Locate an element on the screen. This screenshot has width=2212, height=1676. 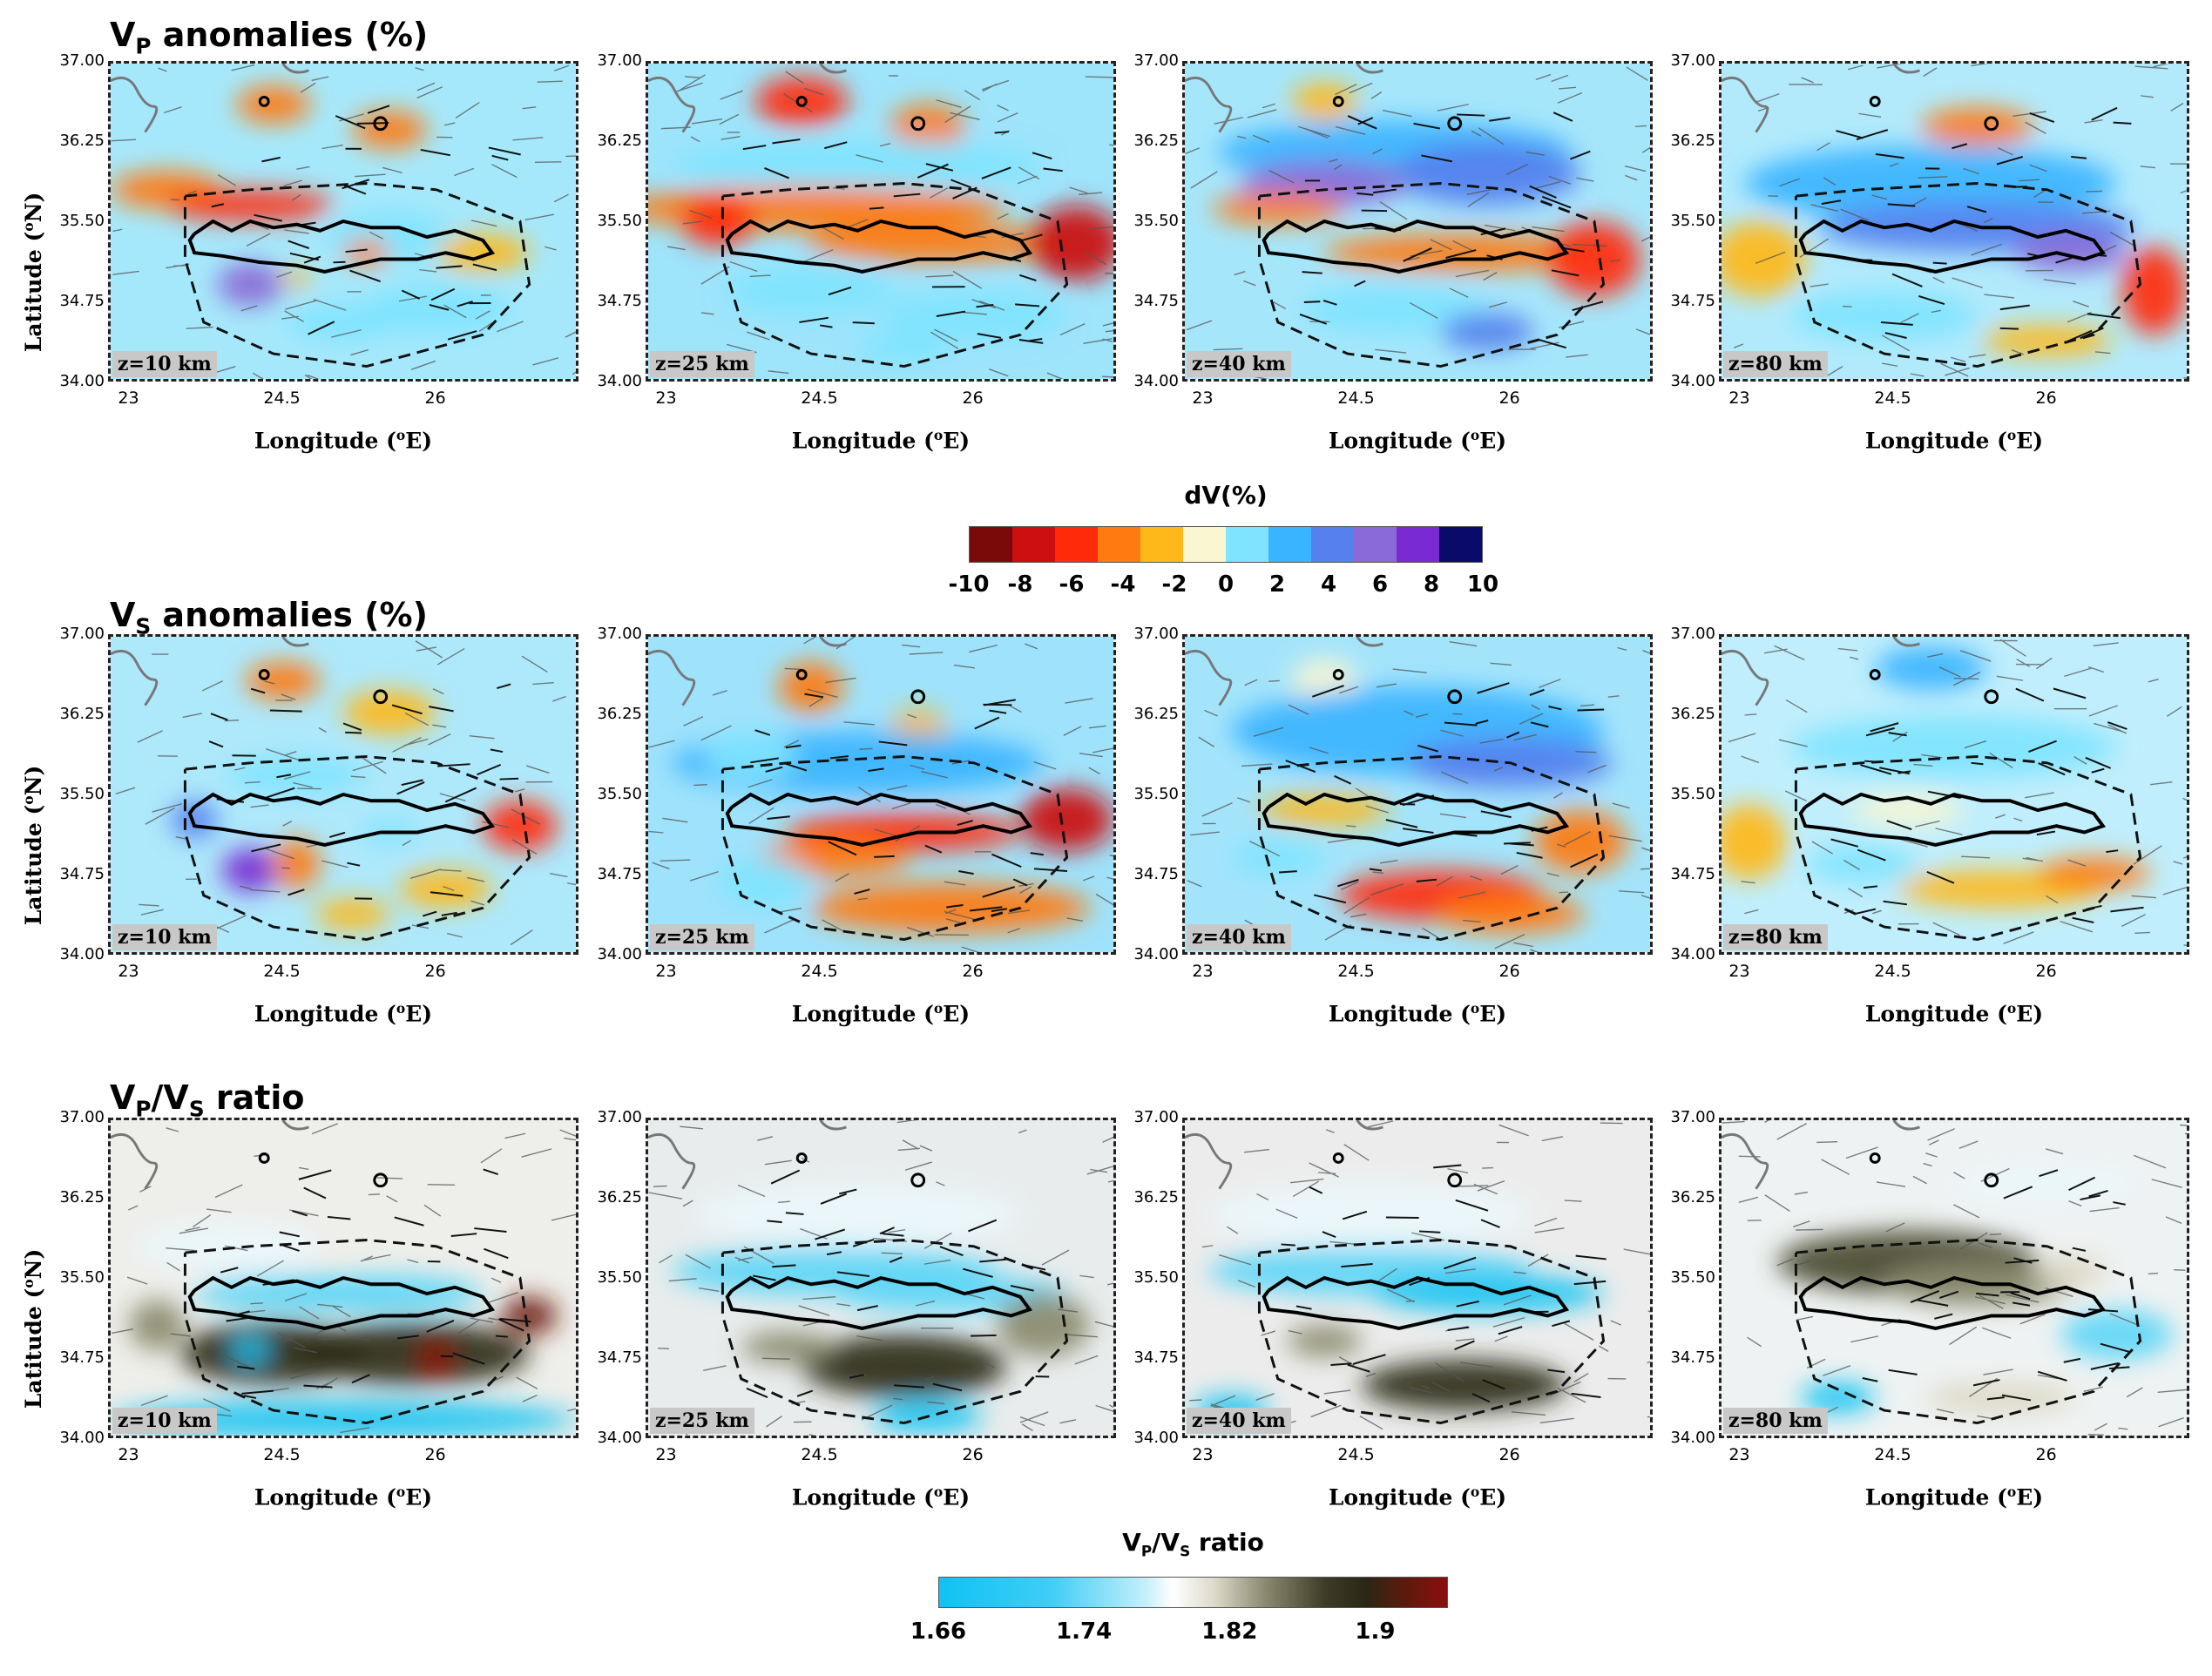
x-axis-label: Longitude (oE) is located at coordinates (343, 440).